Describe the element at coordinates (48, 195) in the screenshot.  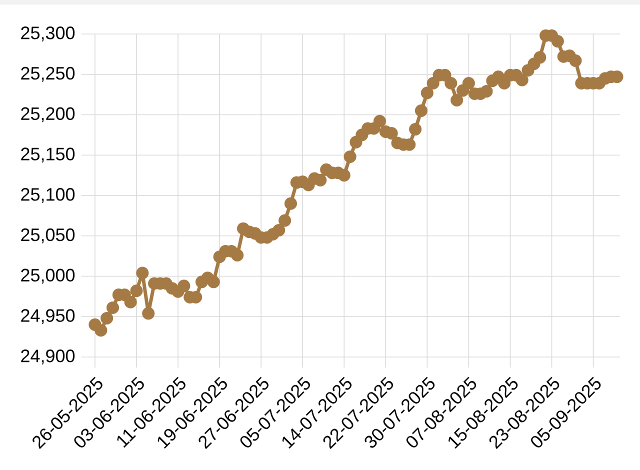
I see `y-tick-label: 25,100` at that location.